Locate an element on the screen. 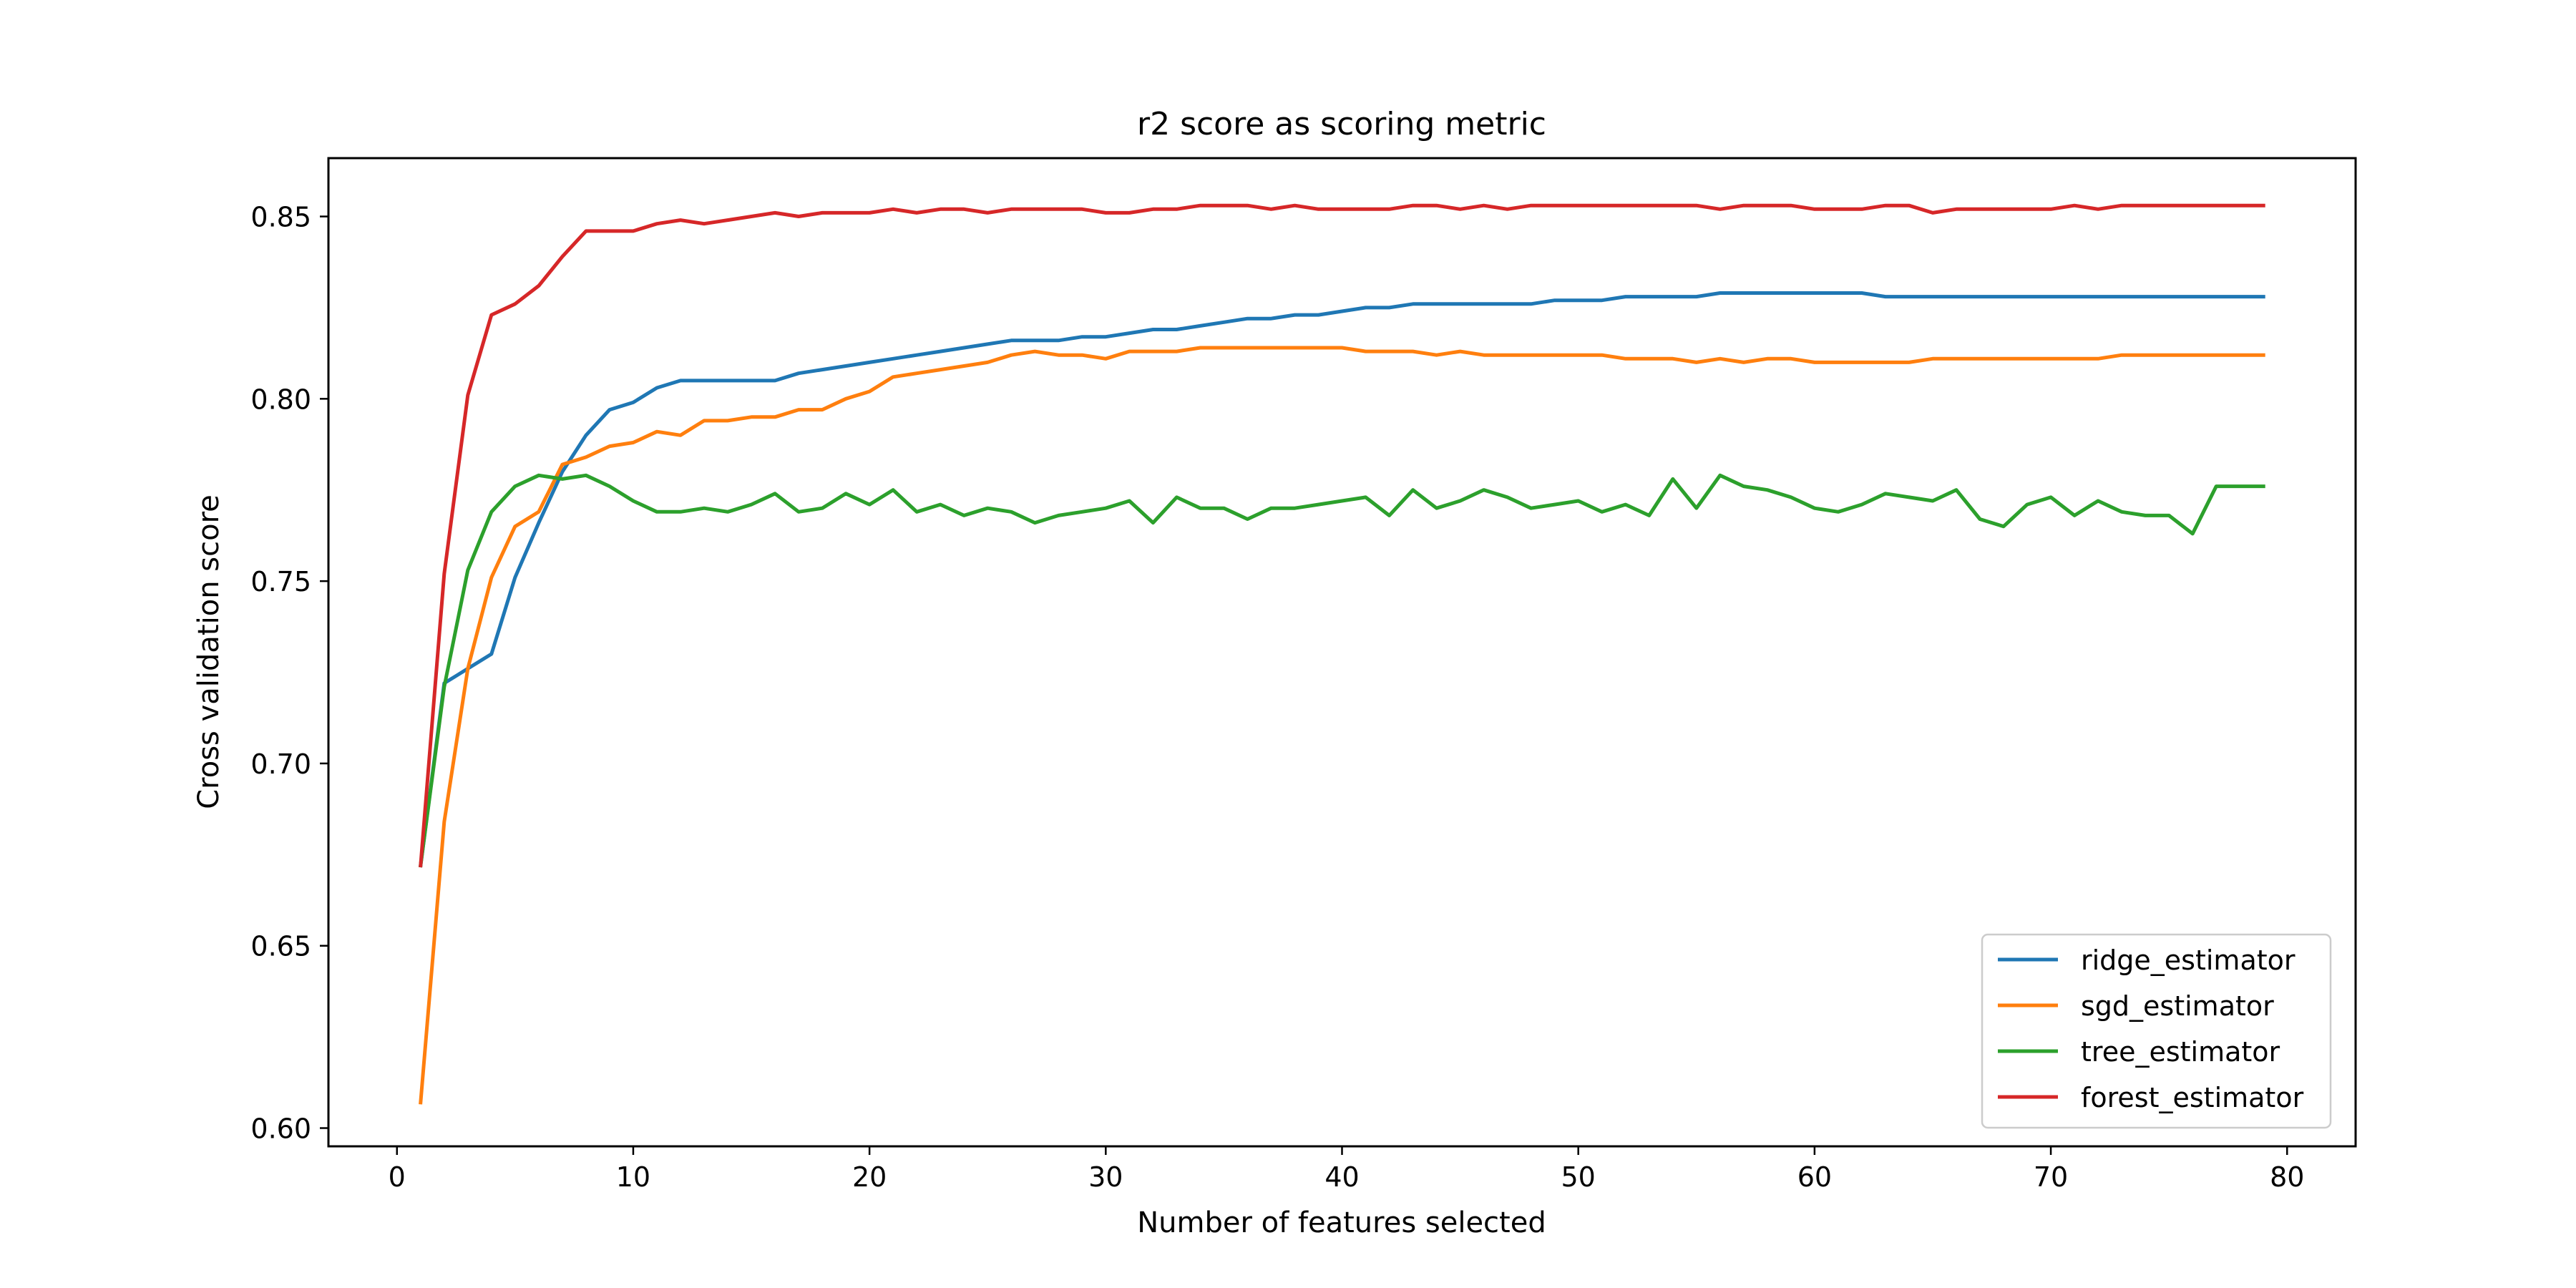 The height and width of the screenshot is (1288, 2576). legend-label: forest_estimator is located at coordinates (2192, 1097).